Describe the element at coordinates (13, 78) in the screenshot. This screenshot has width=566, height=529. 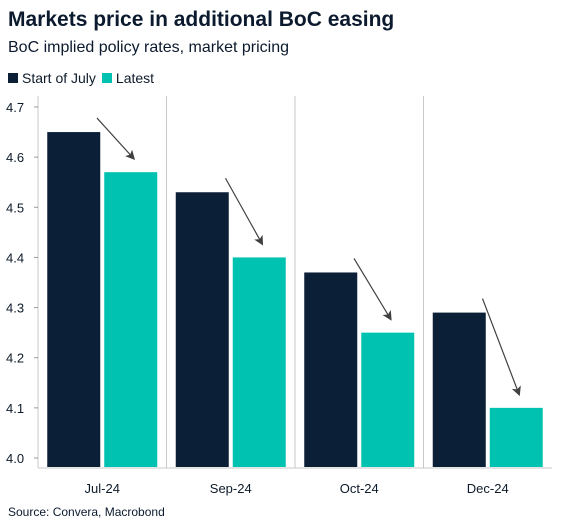
I see `legend-swatch-start-of-july` at that location.